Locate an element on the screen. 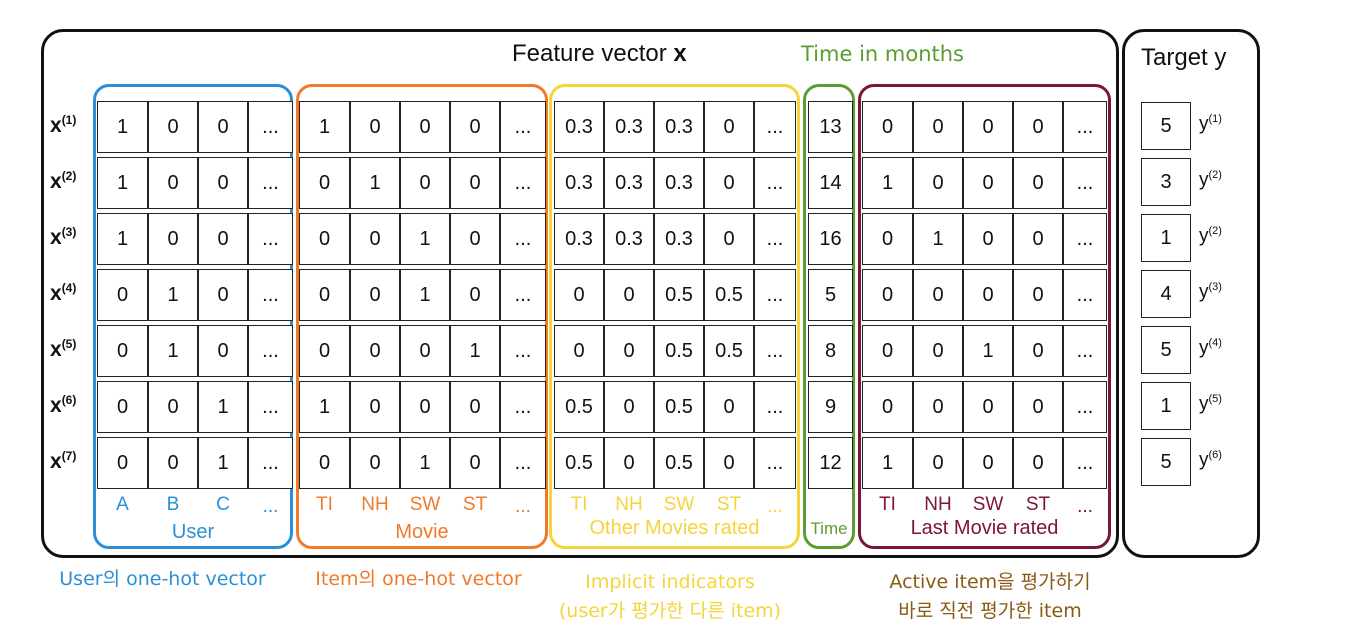 The image size is (1347, 634). column-label-last: ST is located at coordinates (1038, 504).